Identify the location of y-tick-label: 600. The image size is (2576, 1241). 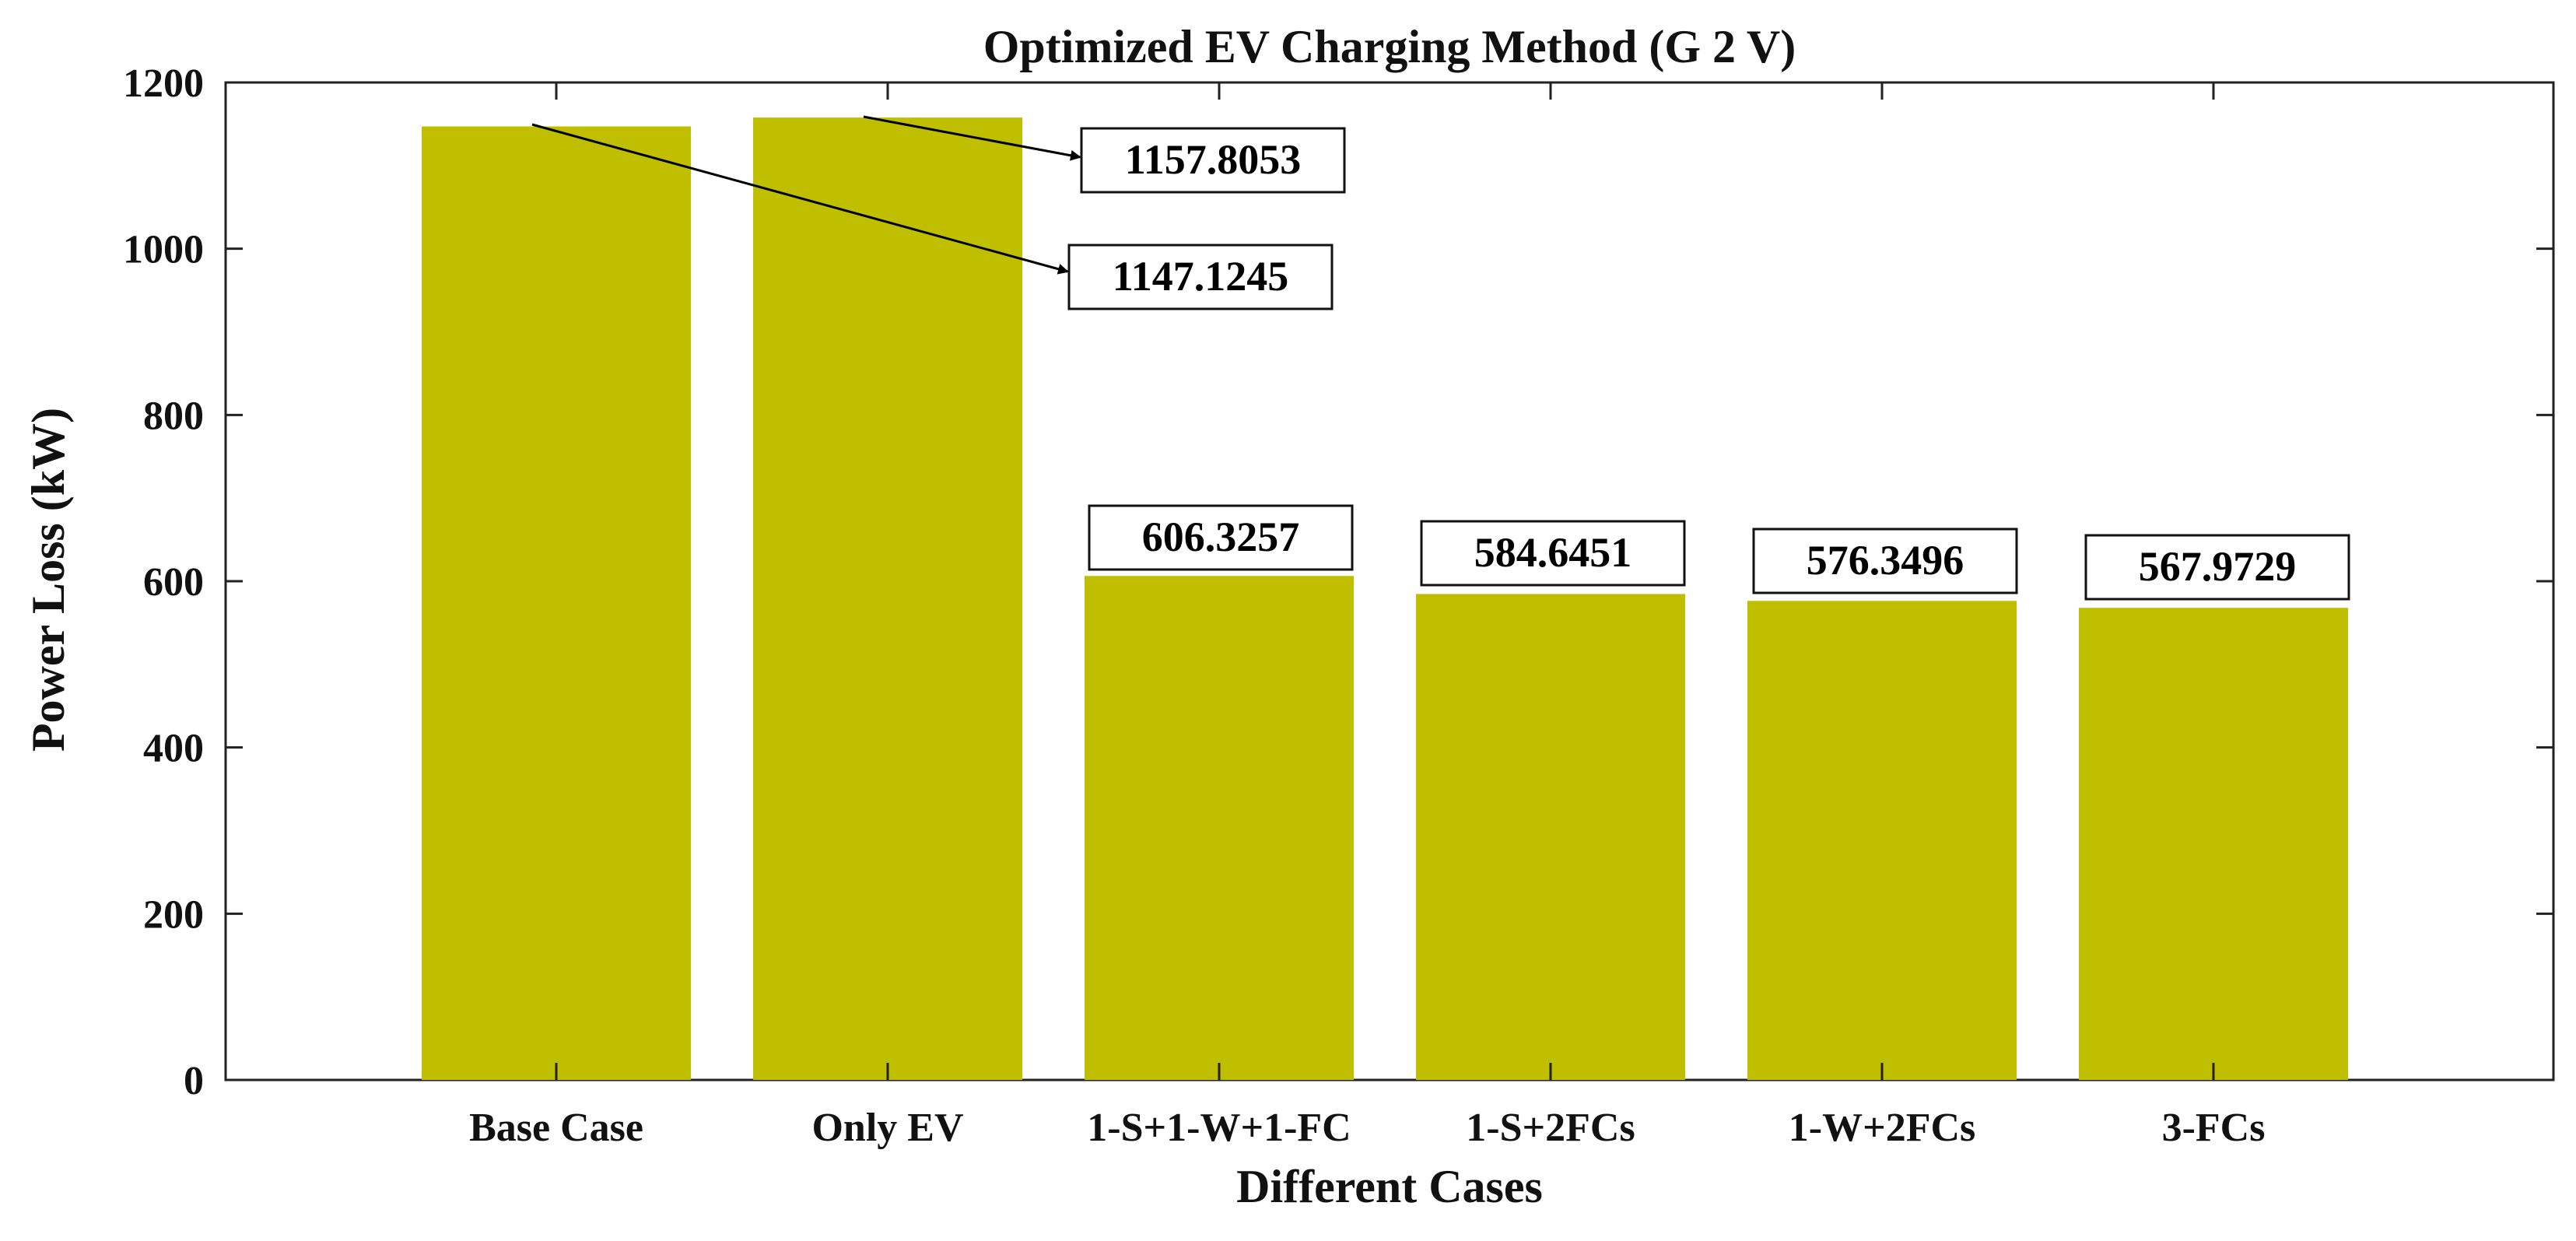
(174, 583).